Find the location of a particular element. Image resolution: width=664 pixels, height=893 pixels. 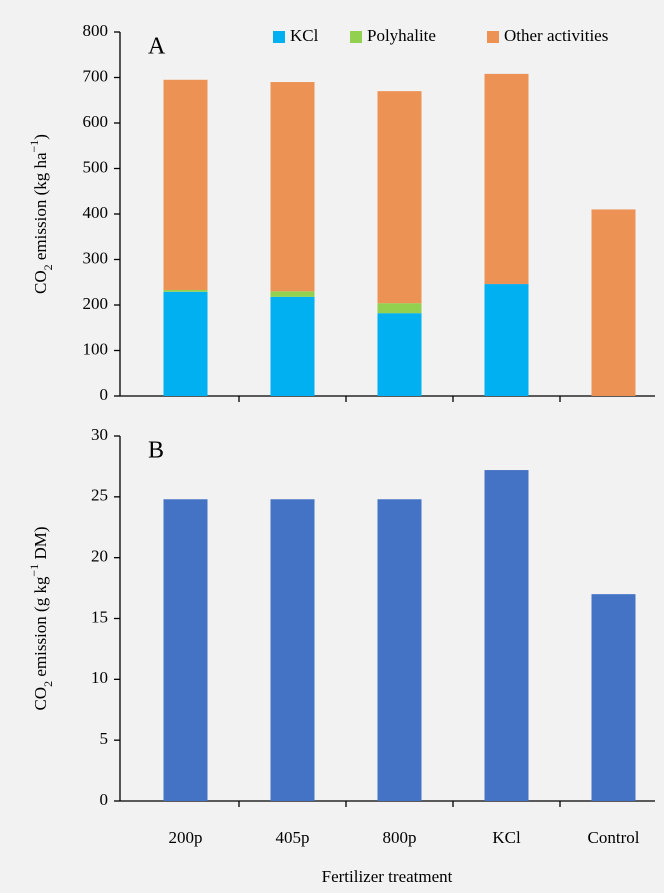

x-axis-label: Fertilizer treatment is located at coordinates (387, 876).